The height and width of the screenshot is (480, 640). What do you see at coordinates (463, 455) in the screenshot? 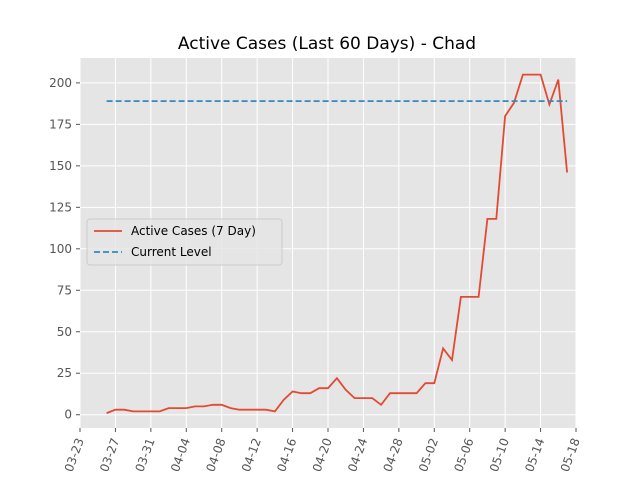
I see `x-tick-label: 05-06` at bounding box center [463, 455].